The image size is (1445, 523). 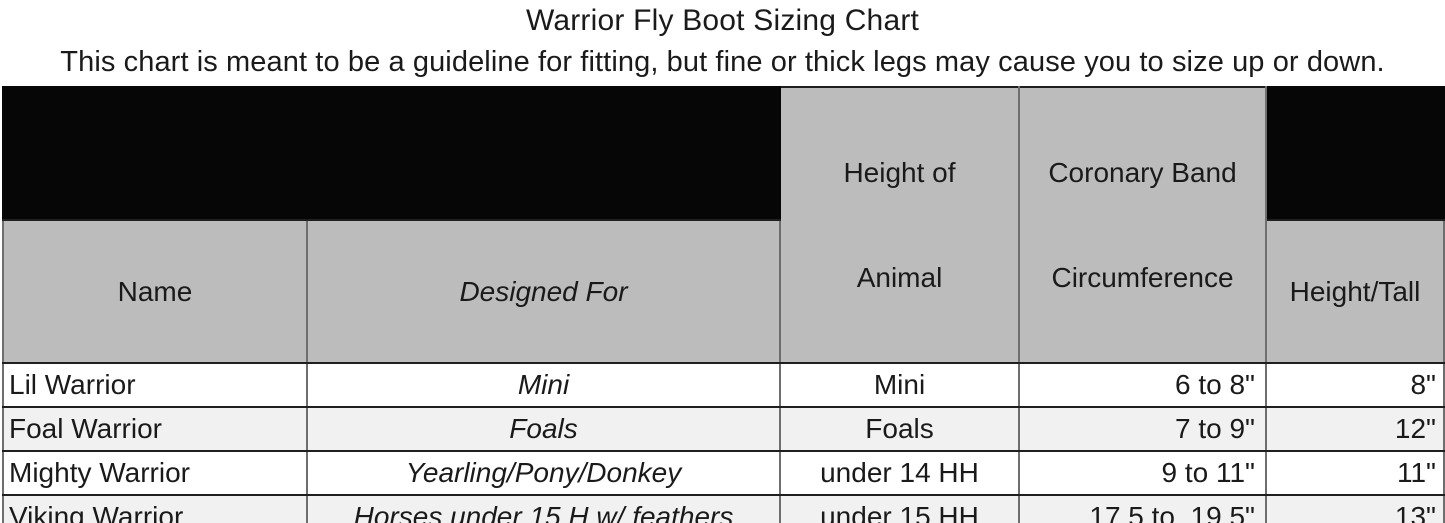 I want to click on cell-height-tall: 8", so click(x=1355, y=385).